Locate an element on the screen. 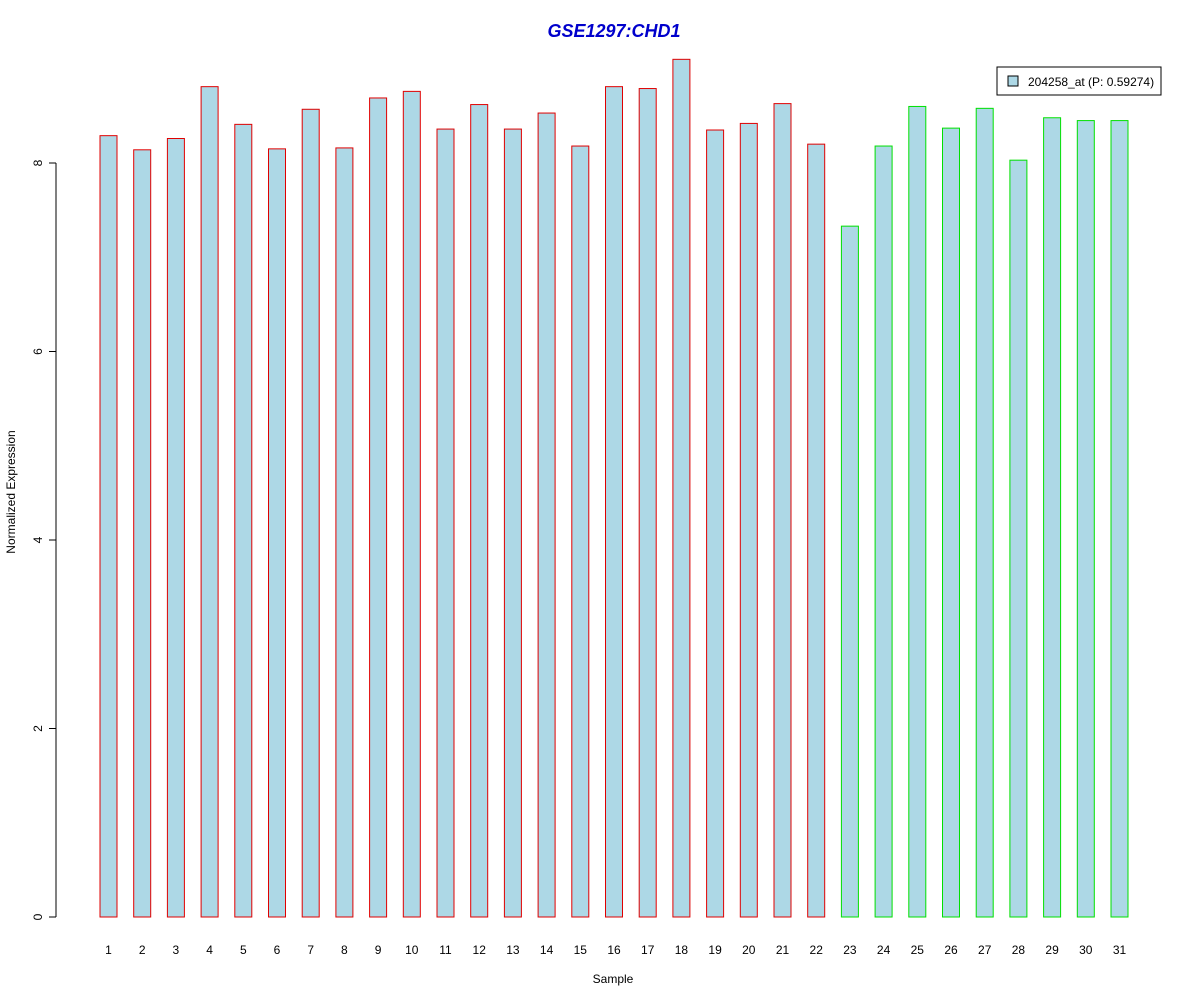  x-tick-label: 5 is located at coordinates (243, 950).